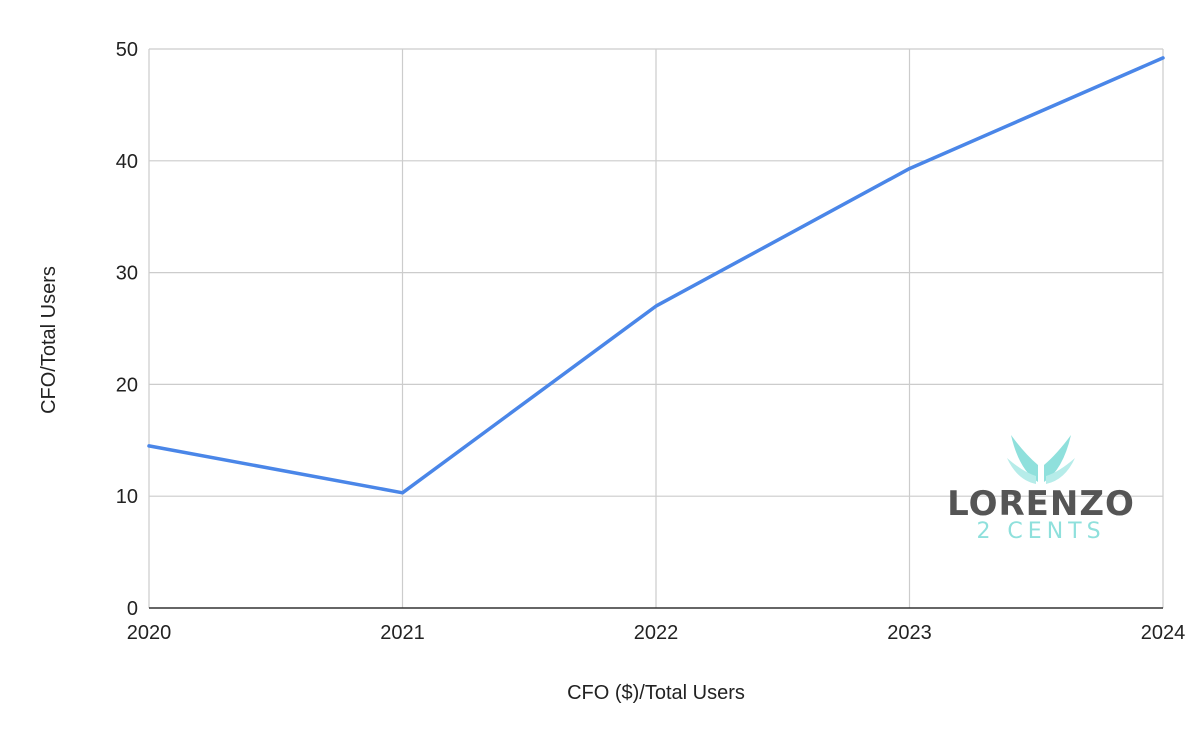  What do you see at coordinates (127, 50) in the screenshot?
I see `y-tick-label: 50` at bounding box center [127, 50].